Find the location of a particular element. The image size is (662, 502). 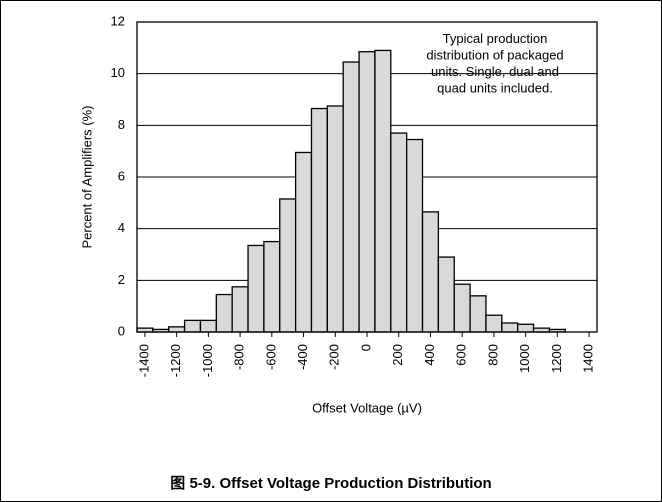

x-tick-label: -400 is located at coordinates (302, 357).